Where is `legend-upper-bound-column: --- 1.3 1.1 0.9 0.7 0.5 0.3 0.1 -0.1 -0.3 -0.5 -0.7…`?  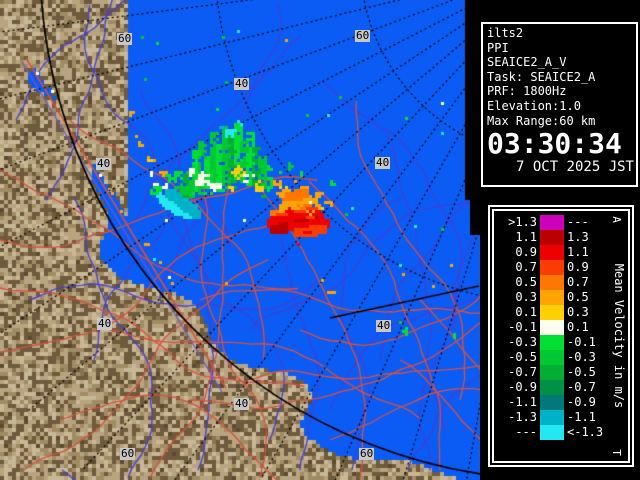
legend-upper-bound-column: --- 1.3 1.1 0.9 0.7 0.5 0.3 0.1 -0.1 -0.3 -0.5 -0.7… is located at coordinates (587, 336).